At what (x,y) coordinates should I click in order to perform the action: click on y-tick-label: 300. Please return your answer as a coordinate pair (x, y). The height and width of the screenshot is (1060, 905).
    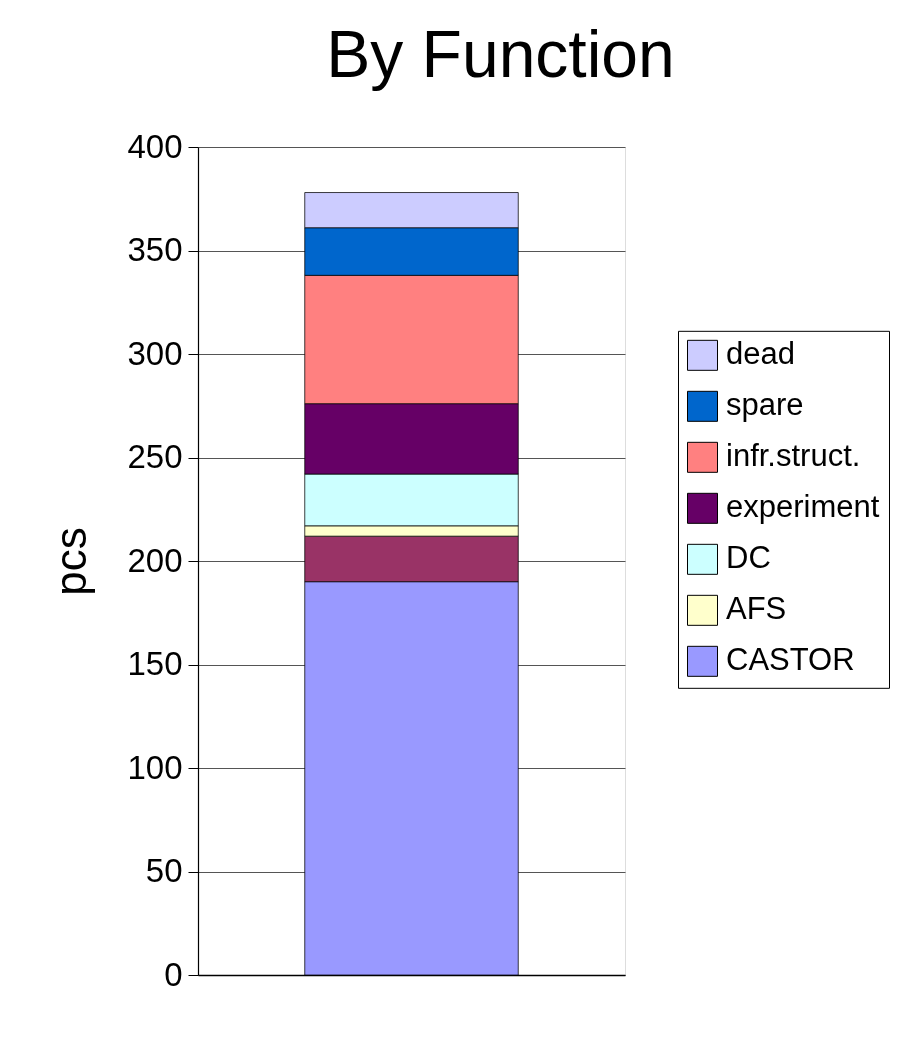
    Looking at the image, I should click on (155, 353).